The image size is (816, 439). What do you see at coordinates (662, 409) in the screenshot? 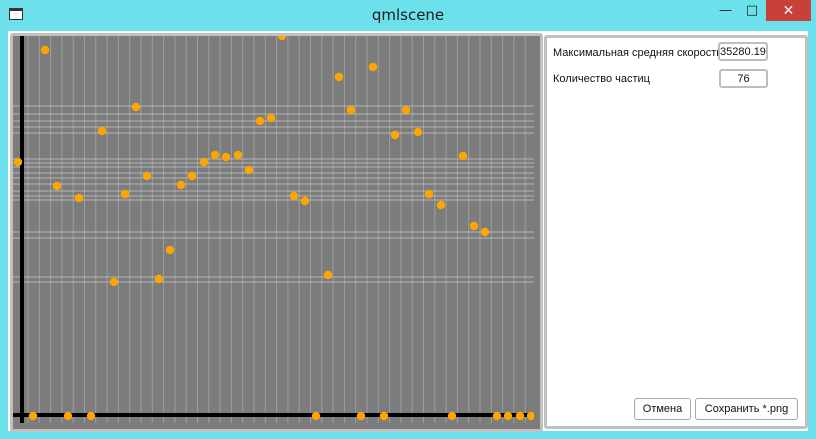
I see `cancel-button: Отмена` at bounding box center [662, 409].